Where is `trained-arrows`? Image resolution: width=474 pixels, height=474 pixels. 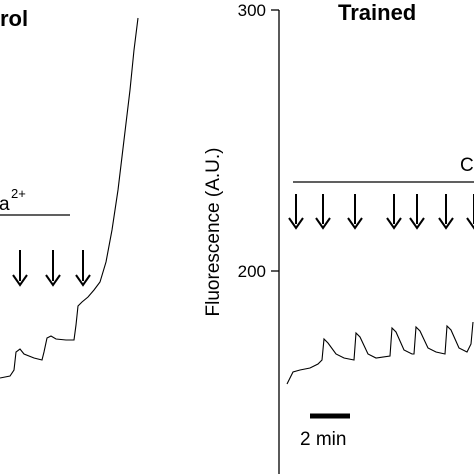
trained-arrows is located at coordinates (381, 212).